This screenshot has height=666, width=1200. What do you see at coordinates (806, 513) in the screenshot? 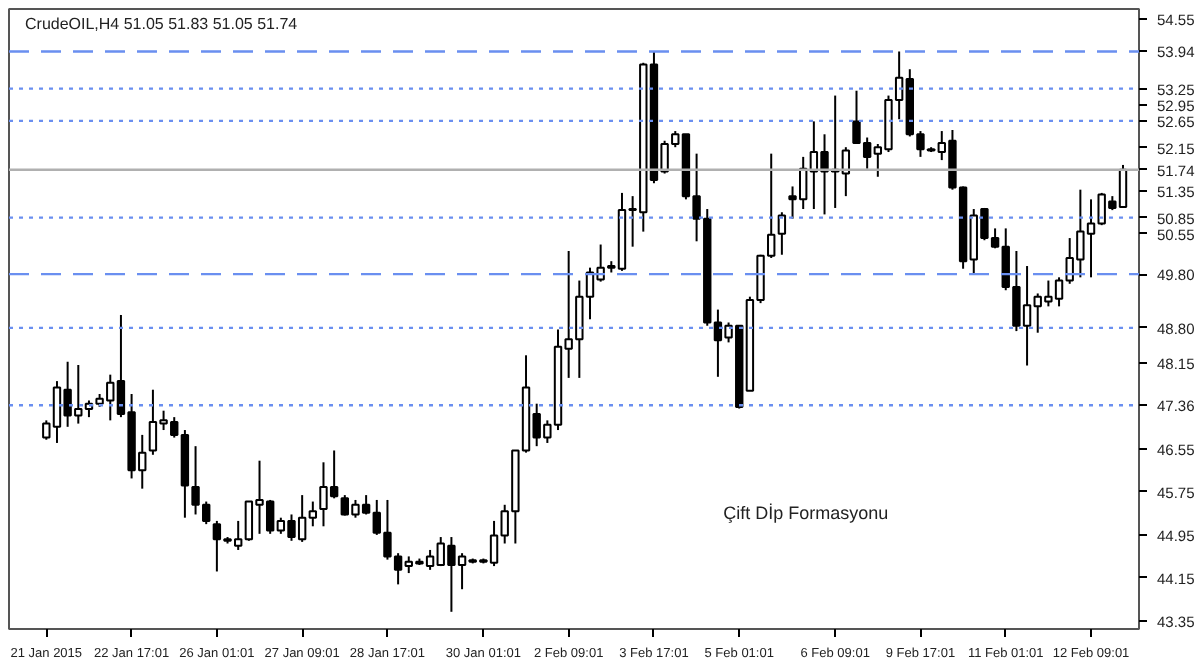
I see `annotation: Çift Dİp Formasyonu` at bounding box center [806, 513].